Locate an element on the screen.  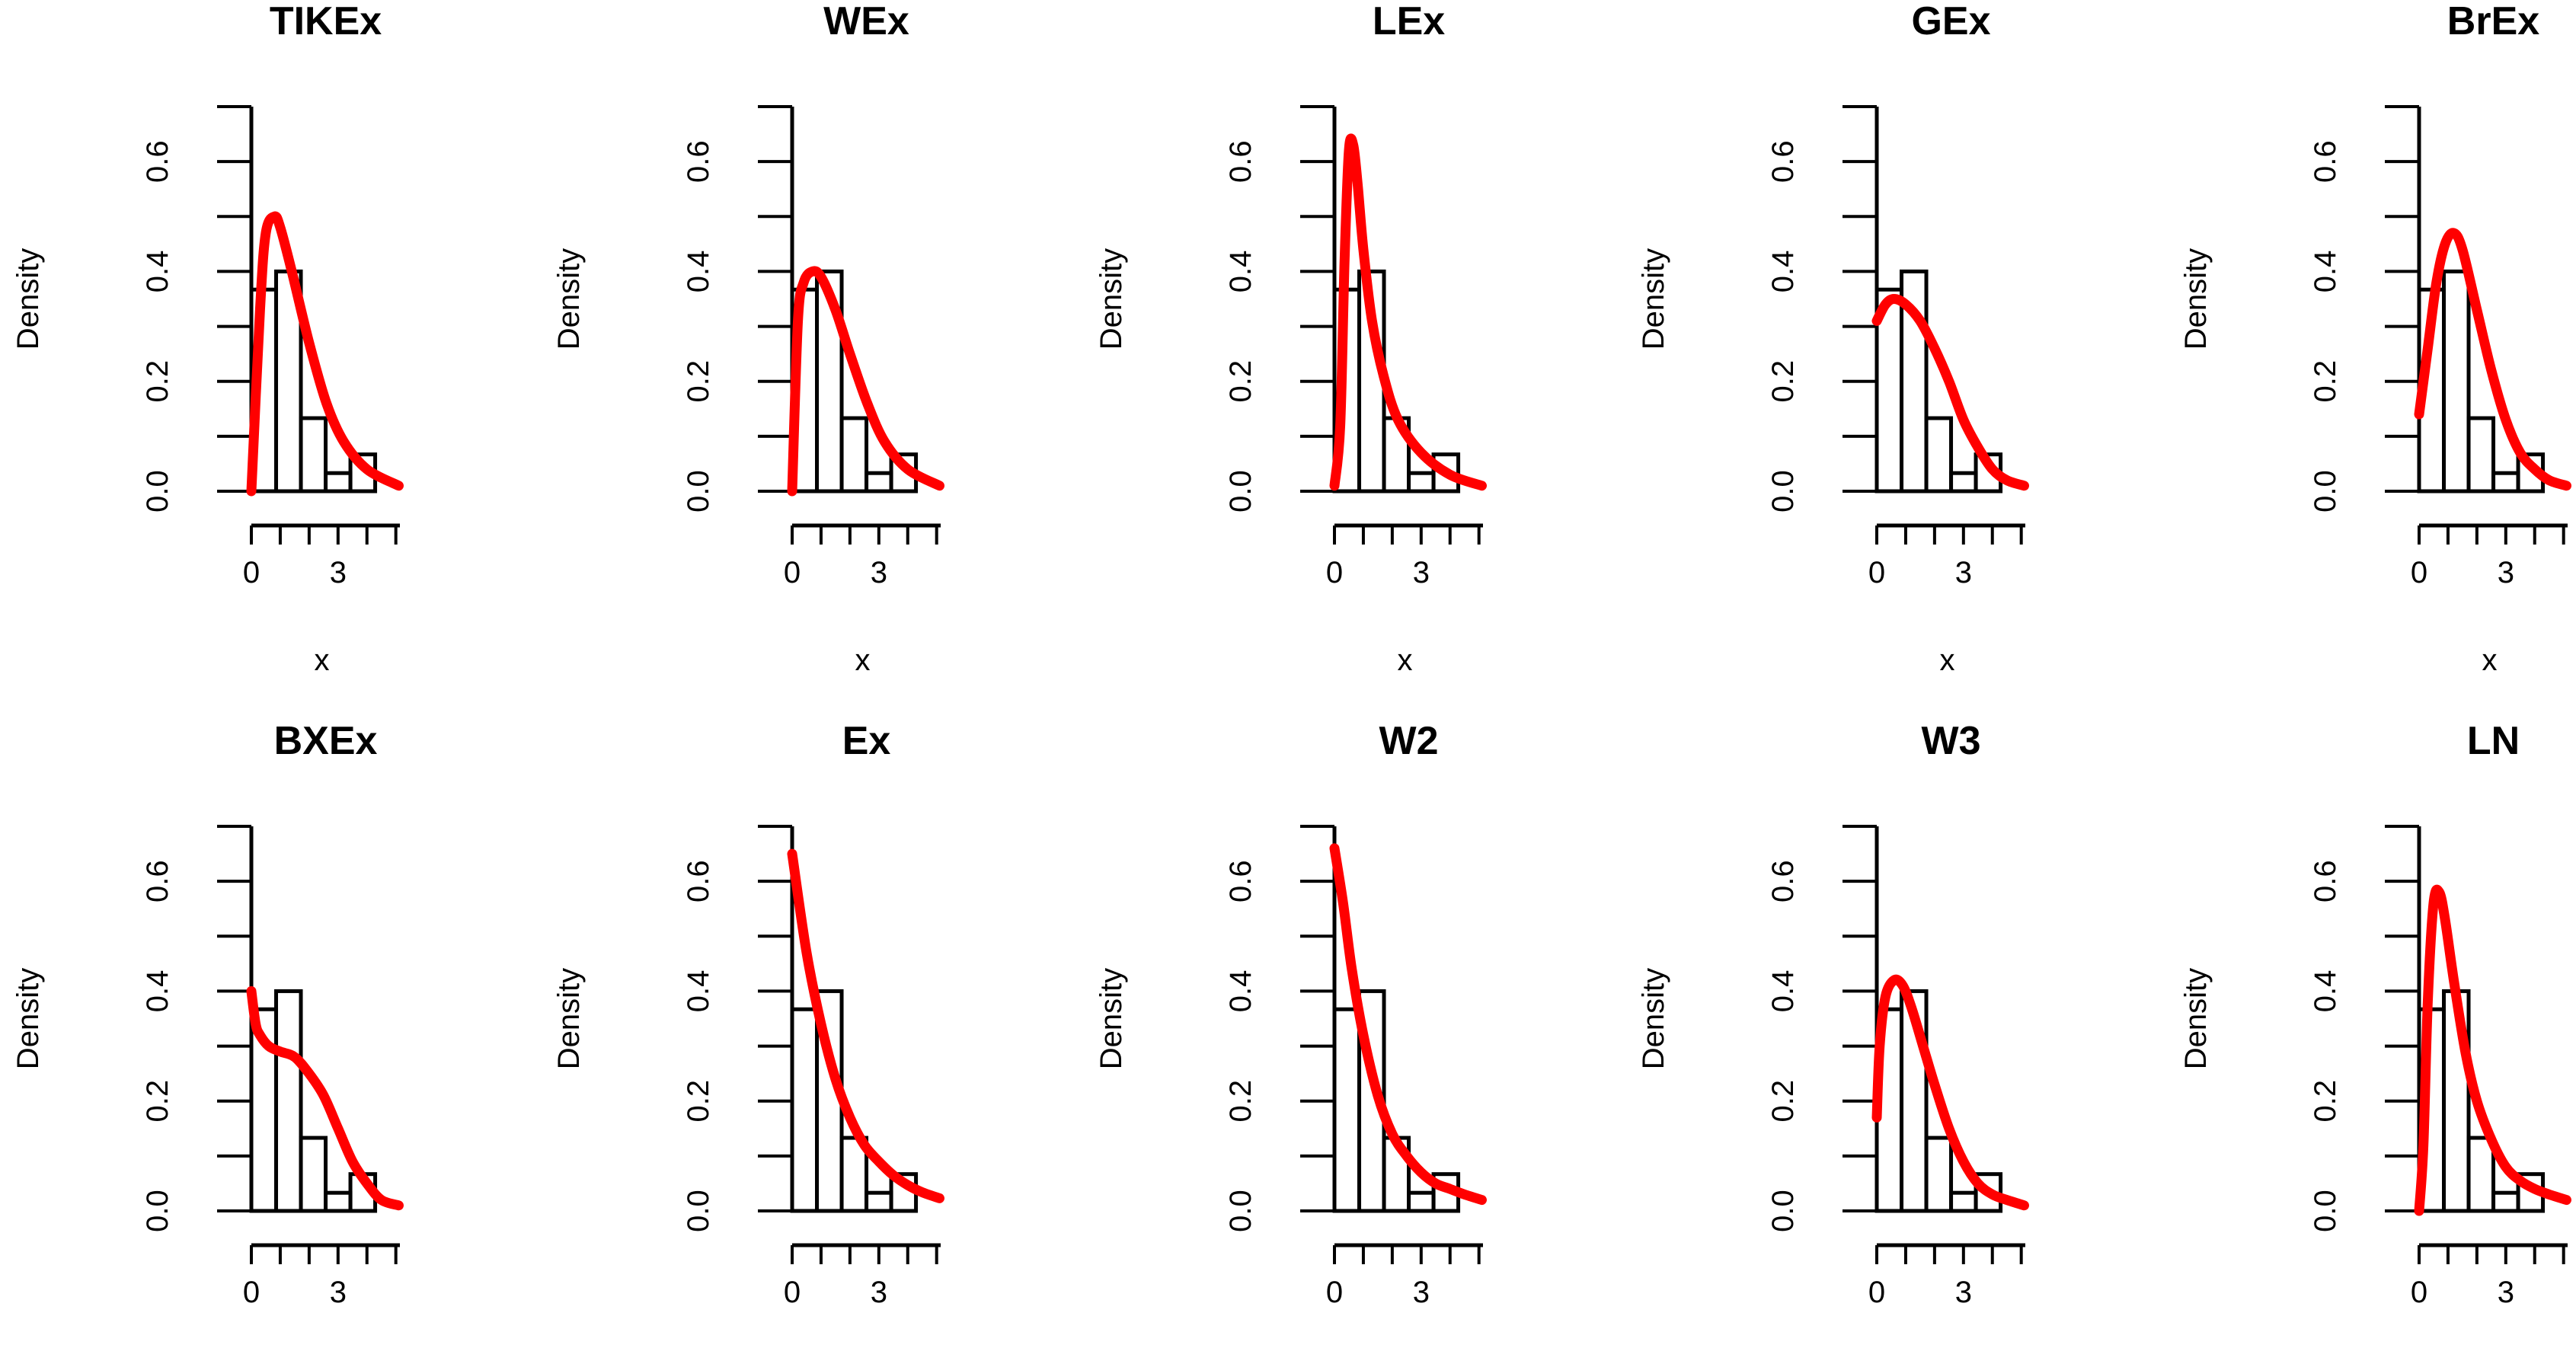
panel-title: Ex is located at coordinates (867, 741).